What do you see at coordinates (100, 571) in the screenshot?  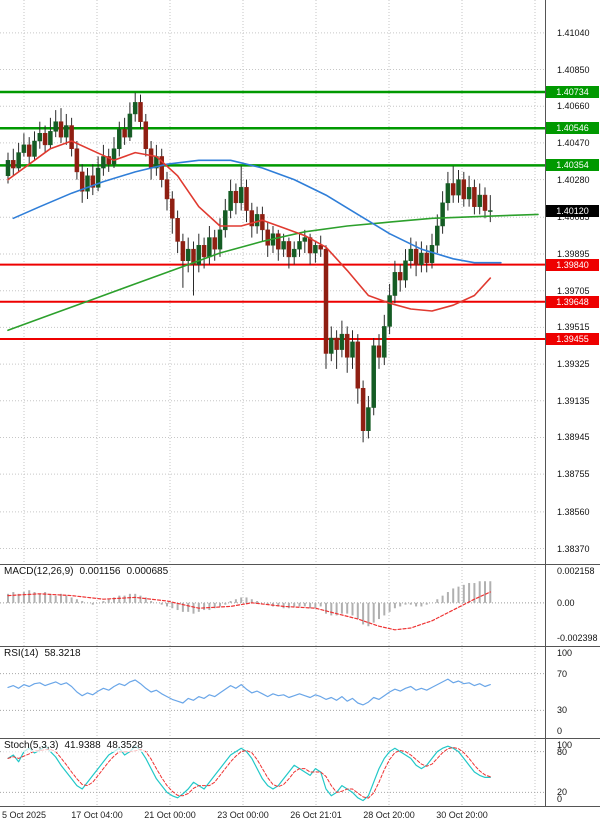 I see `macd-value-main: 0.001156` at bounding box center [100, 571].